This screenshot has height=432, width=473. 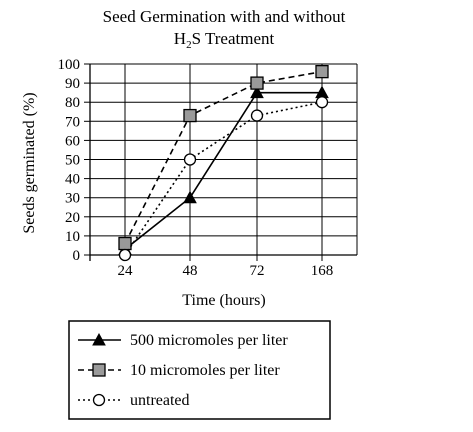 I want to click on y-tick-label: 30, so click(x=72, y=199).